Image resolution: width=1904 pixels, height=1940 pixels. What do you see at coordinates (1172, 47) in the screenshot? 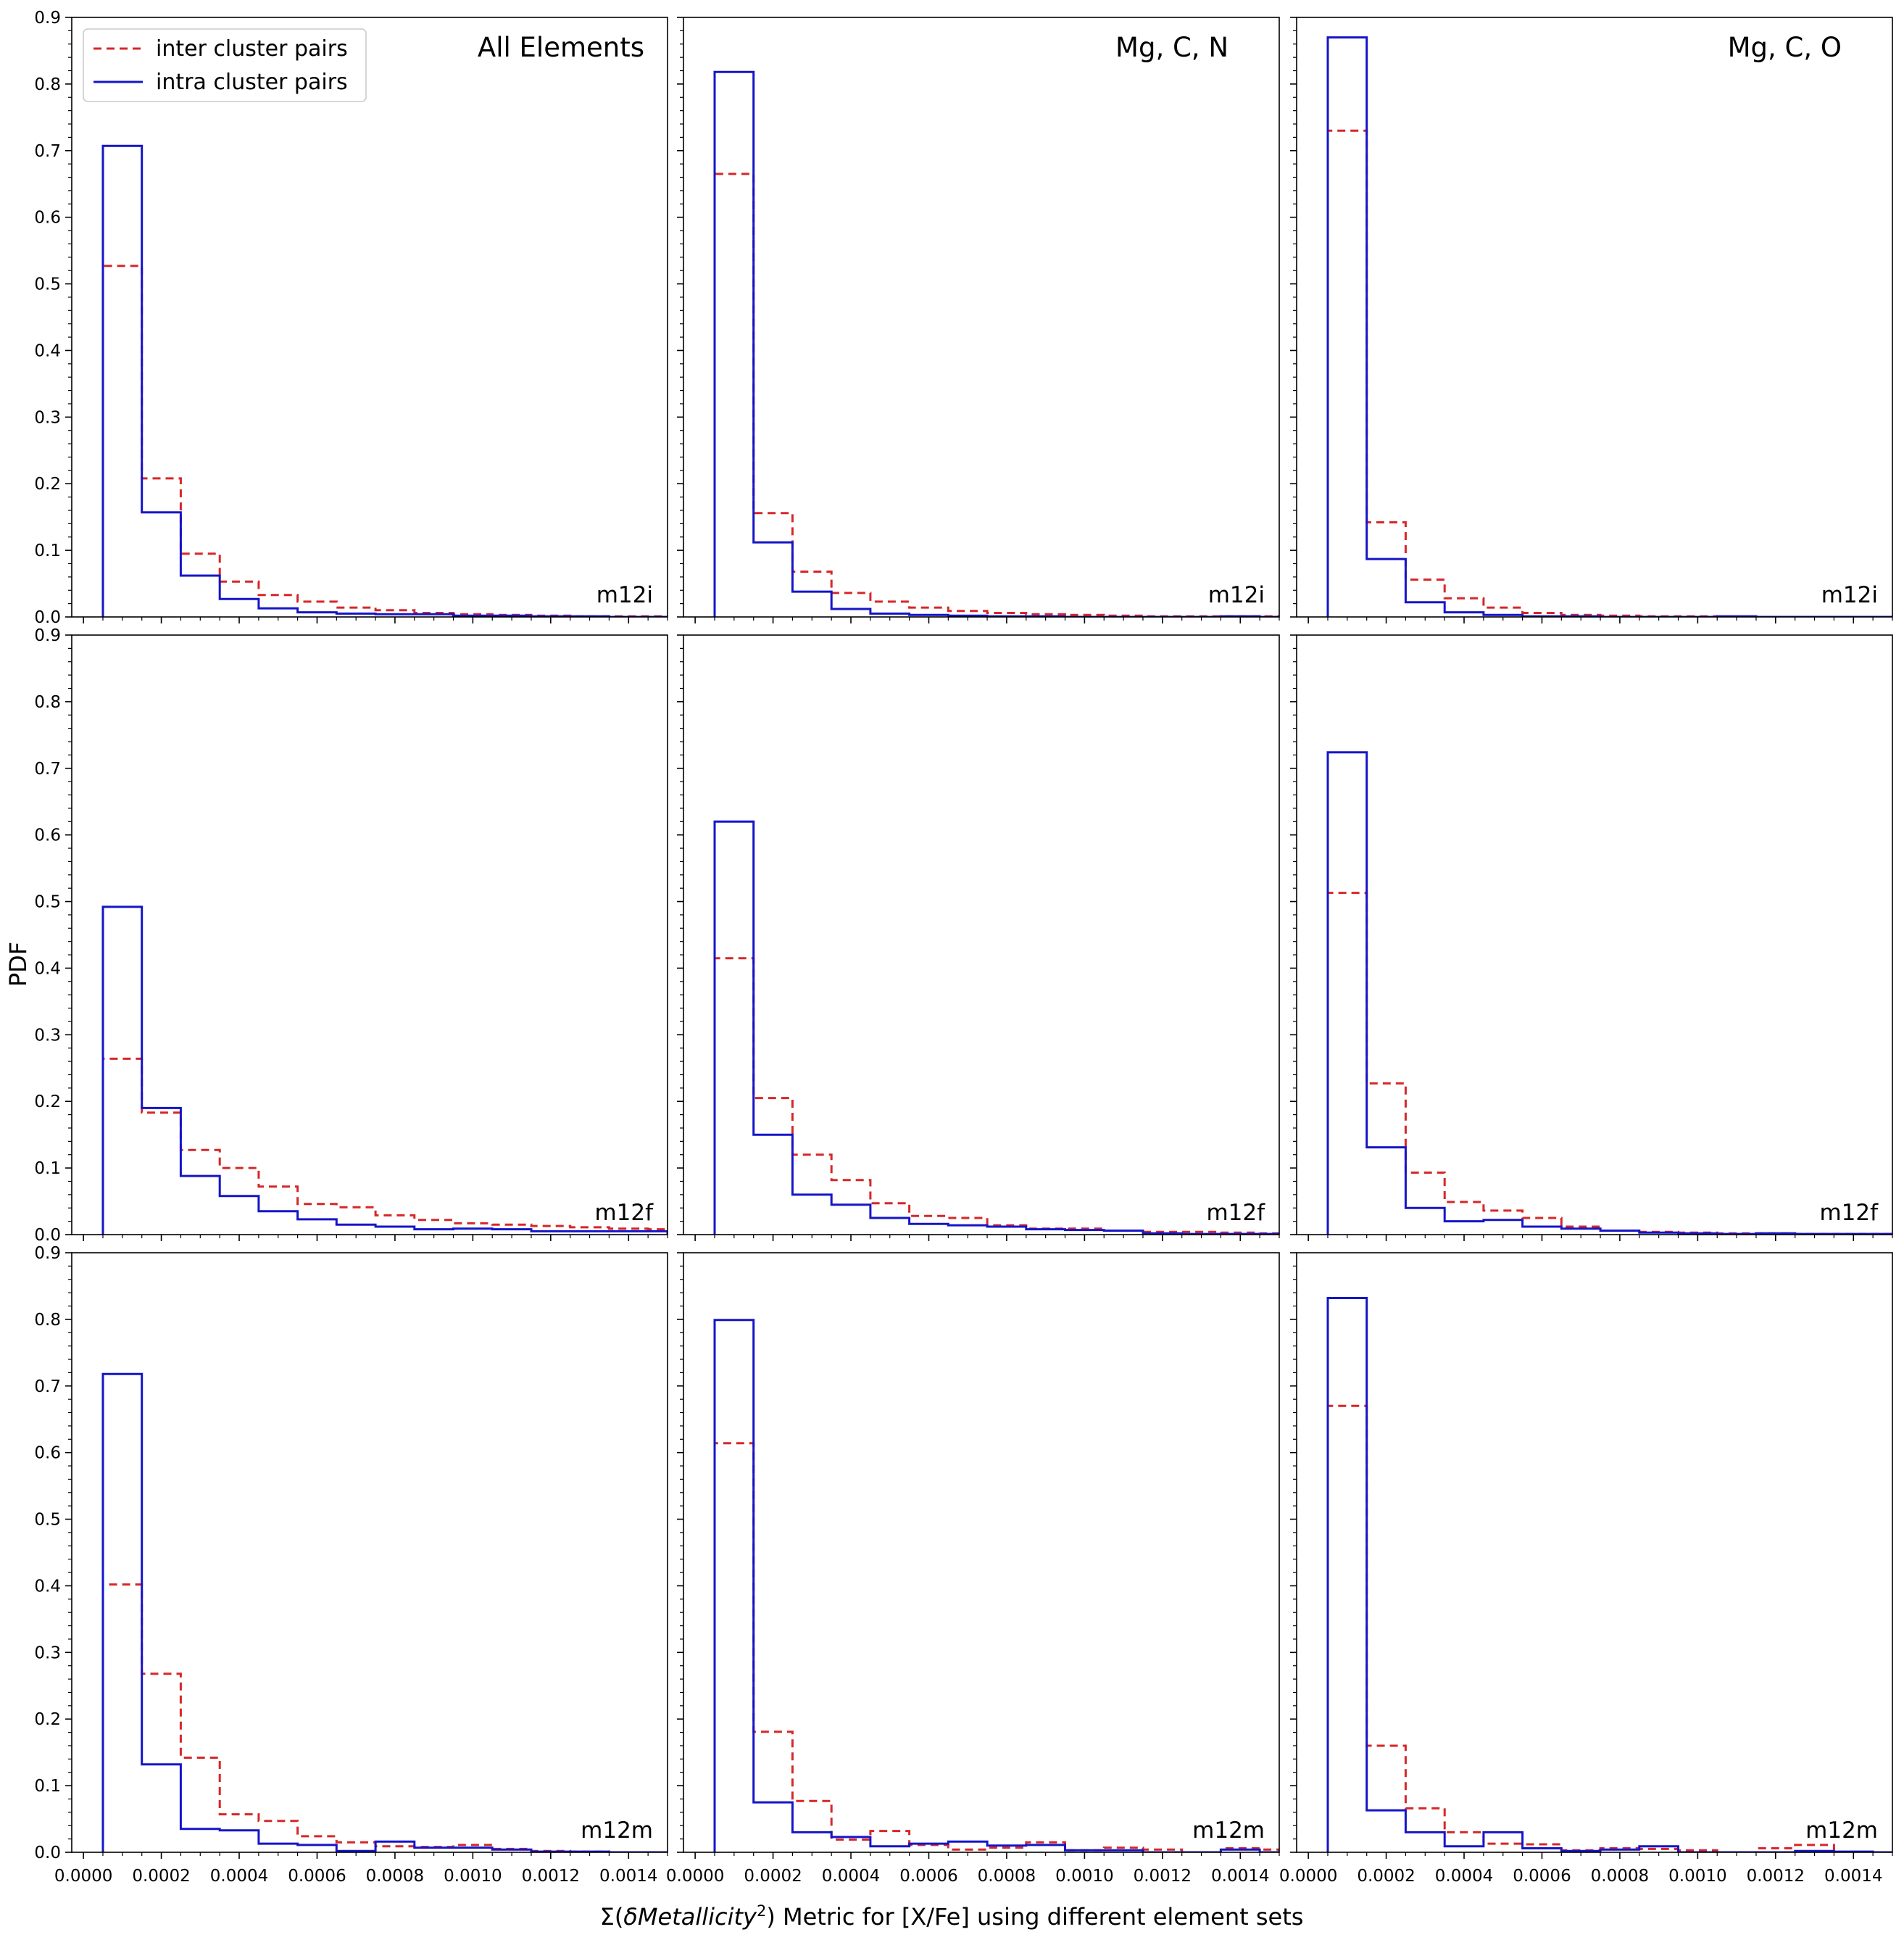
I see `element-set-title: Mg, C, N` at bounding box center [1172, 47].